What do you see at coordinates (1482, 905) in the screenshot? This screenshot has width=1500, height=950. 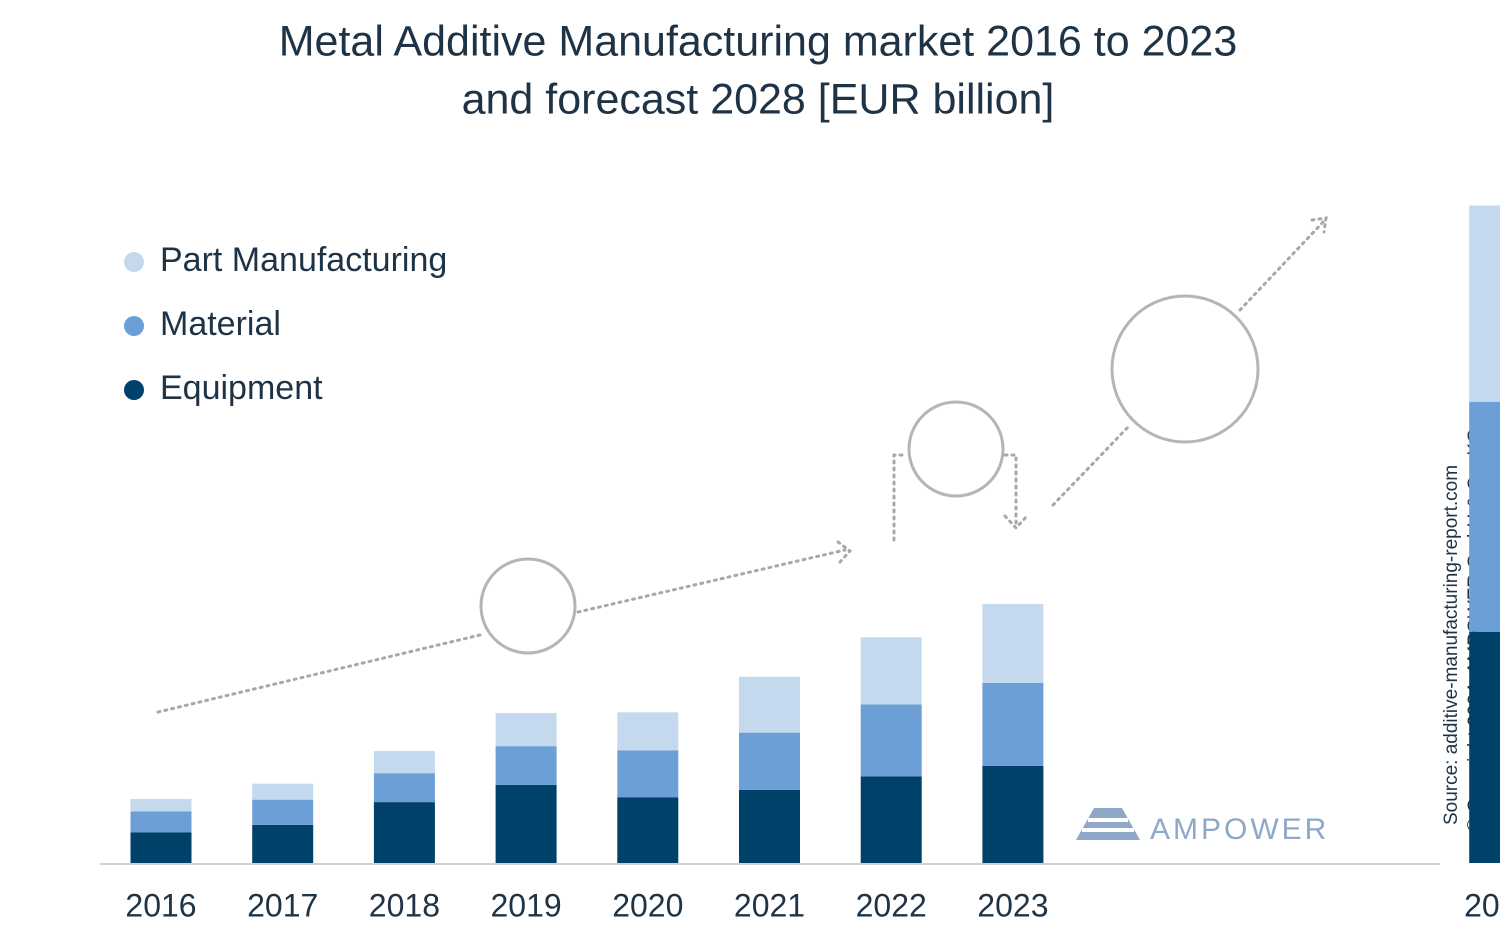 I see `x-tick-label: 2028` at bounding box center [1482, 905].